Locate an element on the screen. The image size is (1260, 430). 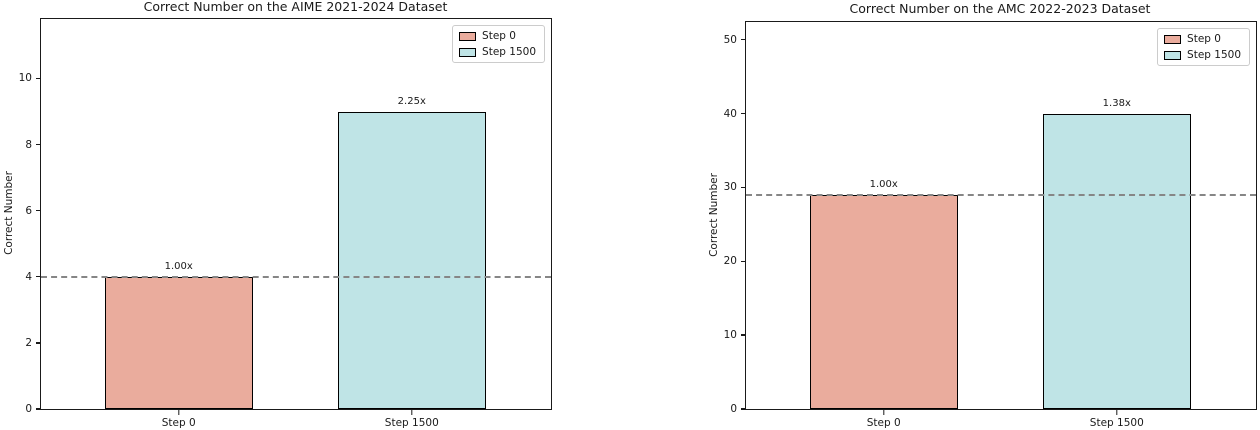
y-tick-label: 4 is located at coordinates (28, 276).